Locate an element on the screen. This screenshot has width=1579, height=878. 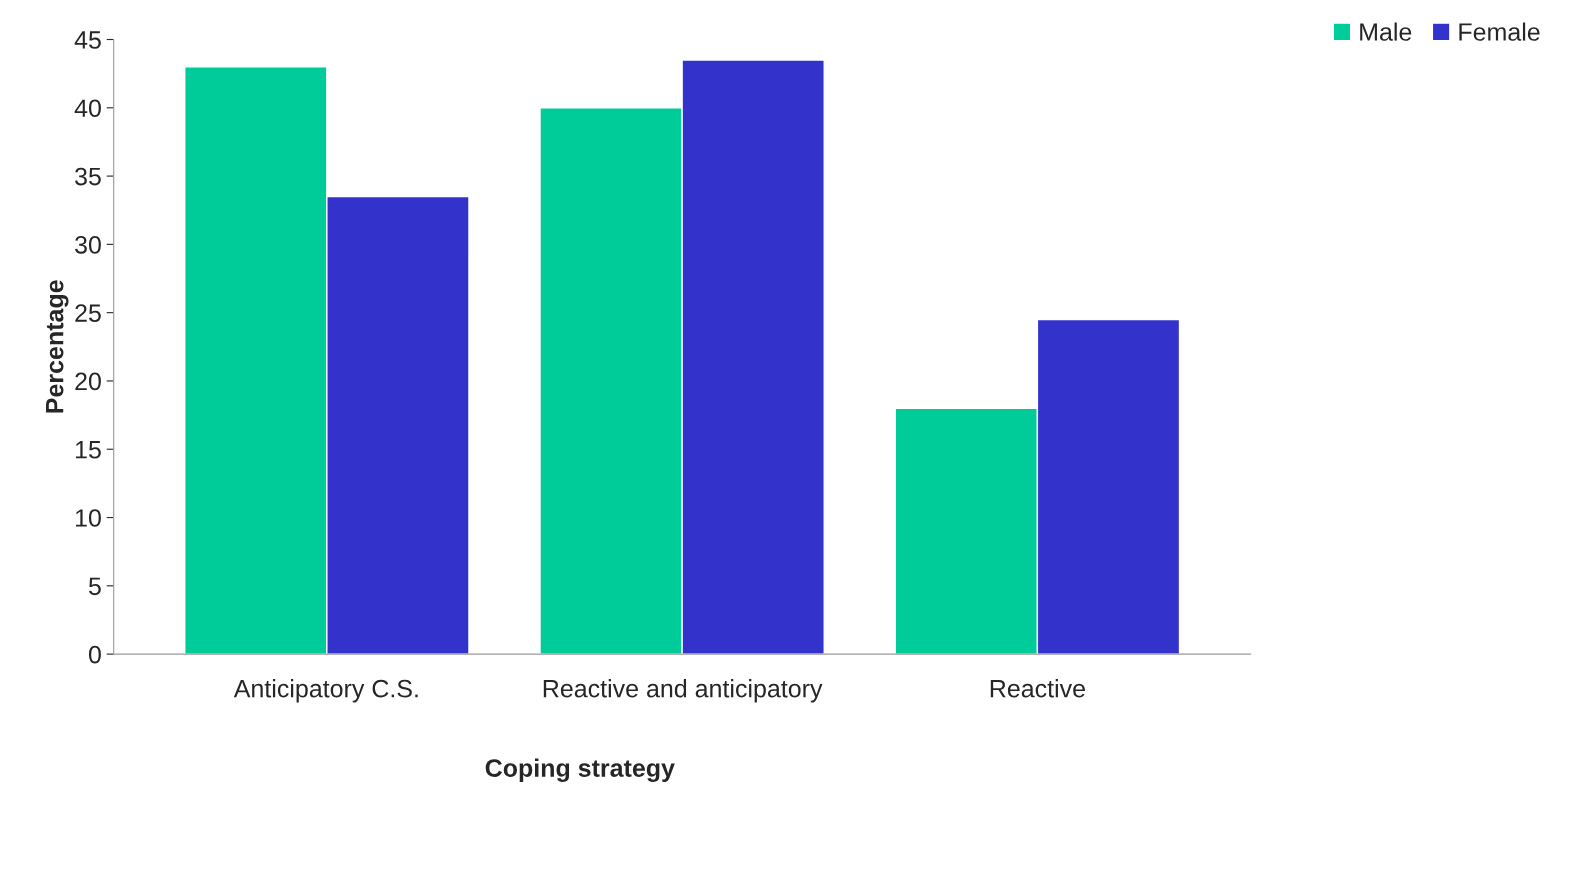
y-tick-label: 20 is located at coordinates (88, 381).